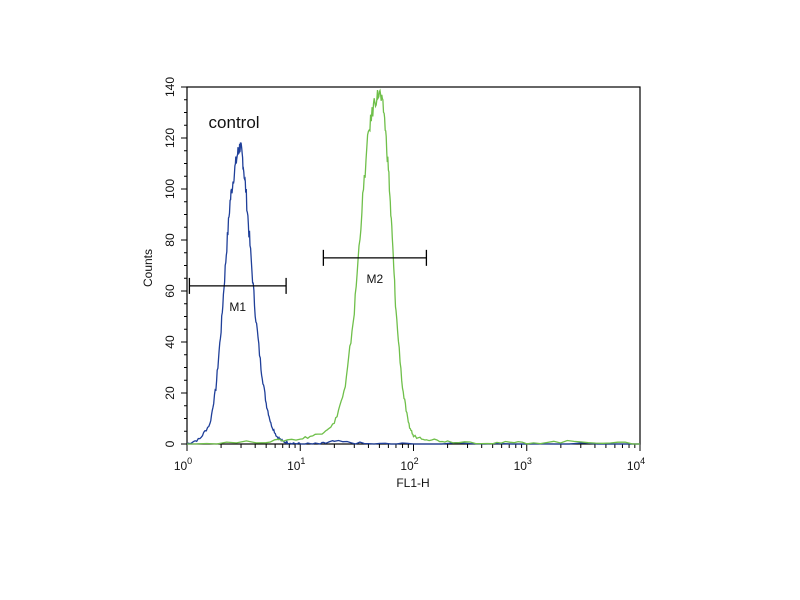  I want to click on annotation-control: control, so click(234, 122).